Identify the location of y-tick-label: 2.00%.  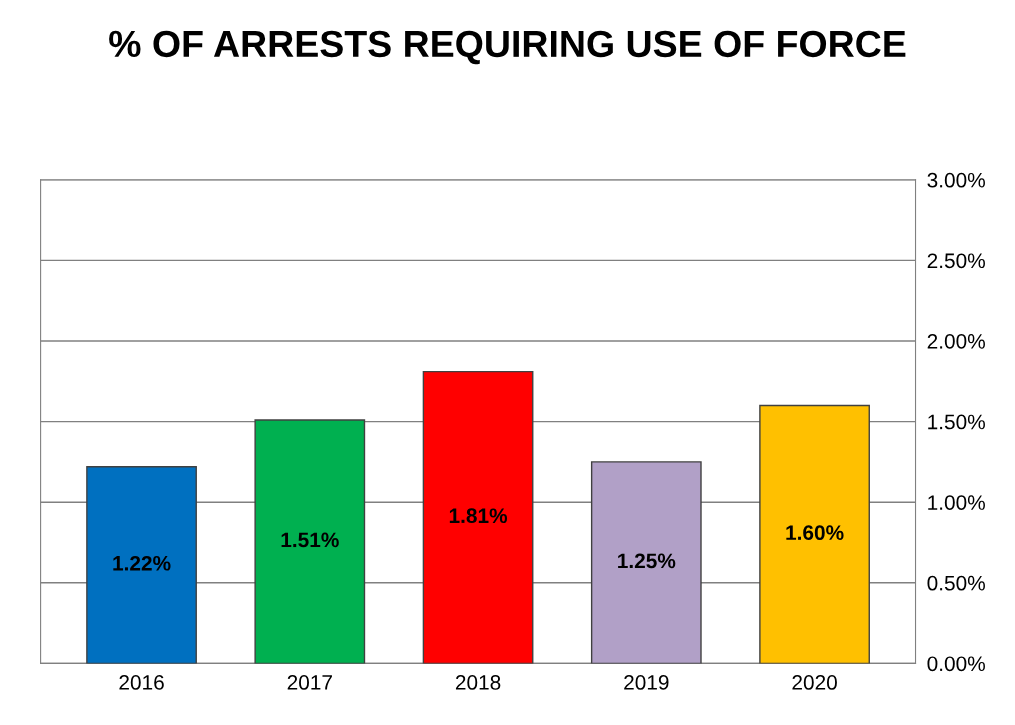
(956, 341).